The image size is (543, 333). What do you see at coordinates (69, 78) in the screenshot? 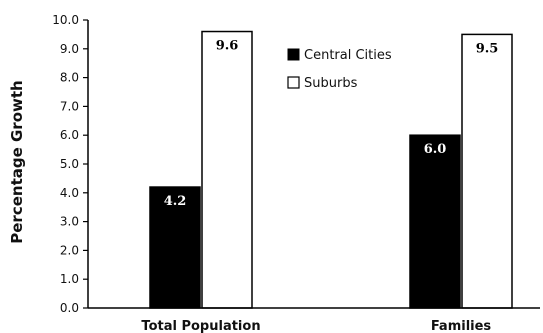
I see `y-tick-label: 8.0` at bounding box center [69, 78].